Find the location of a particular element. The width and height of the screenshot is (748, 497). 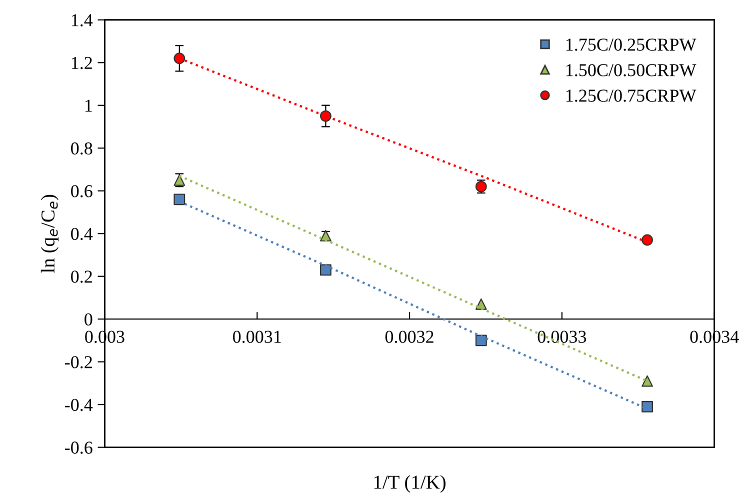

y-axis-title: ln (q$_{e}$/C$_{e}$) is located at coordinates (49, 233).